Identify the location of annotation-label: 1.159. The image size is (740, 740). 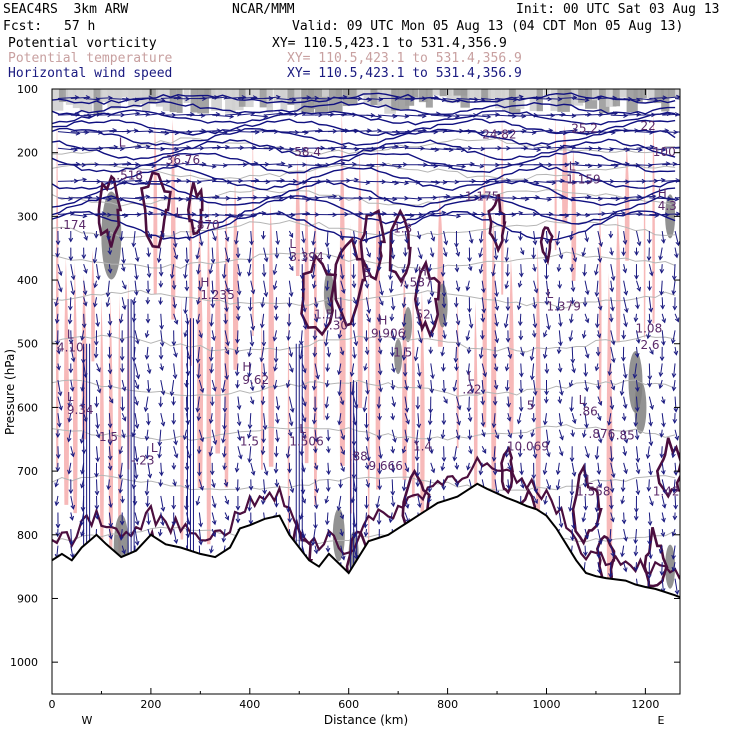
(583, 179).